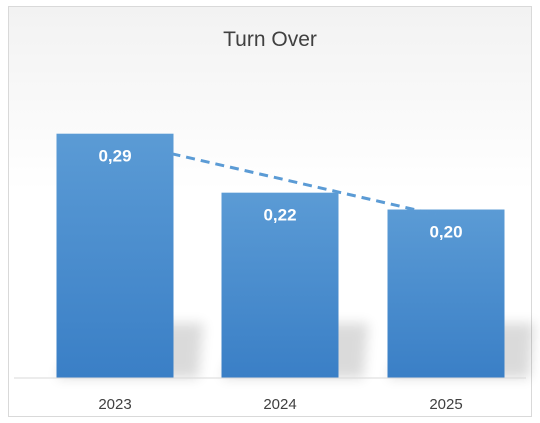  What do you see at coordinates (280, 285) in the screenshot?
I see `bar-2024` at bounding box center [280, 285].